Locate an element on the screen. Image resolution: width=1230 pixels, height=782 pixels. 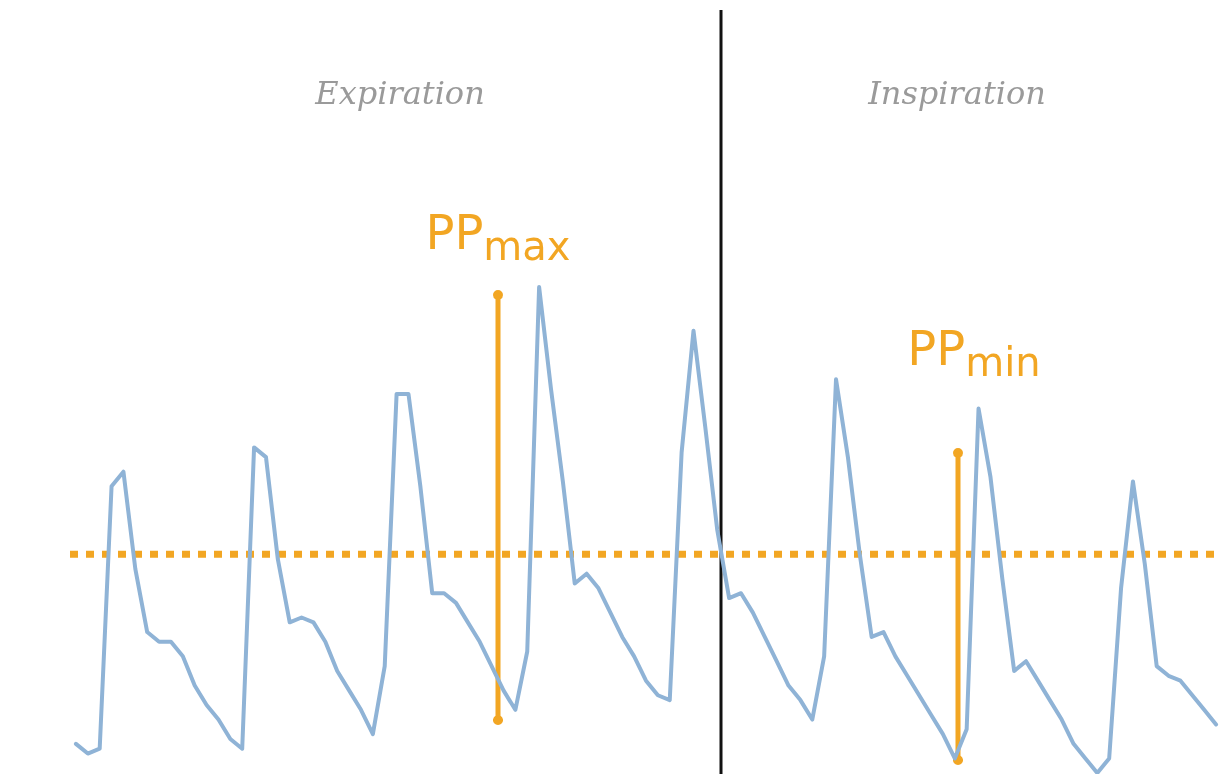
text: PP$_{max}$ is located at coordinates (498, 236).